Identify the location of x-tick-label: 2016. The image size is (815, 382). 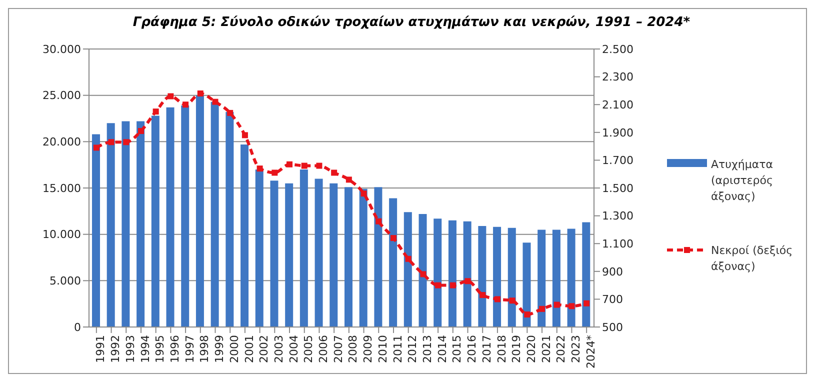
(472, 349).